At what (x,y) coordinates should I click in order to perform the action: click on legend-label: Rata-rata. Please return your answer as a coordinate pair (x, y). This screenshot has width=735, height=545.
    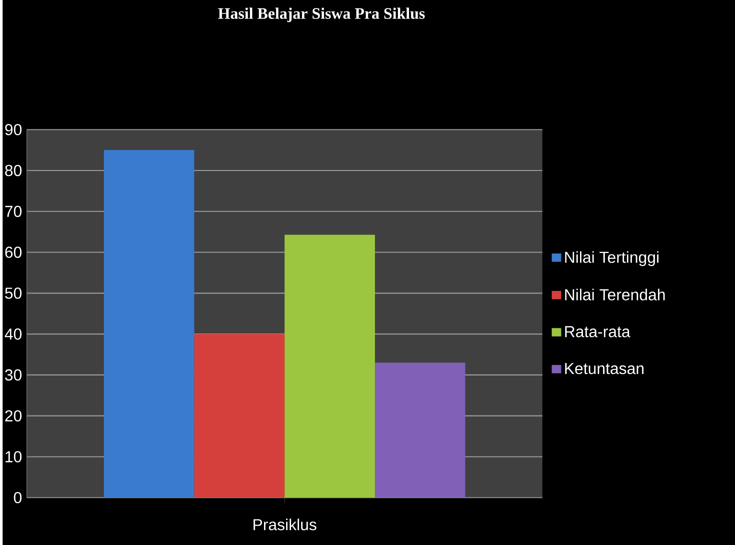
    Looking at the image, I should click on (597, 332).